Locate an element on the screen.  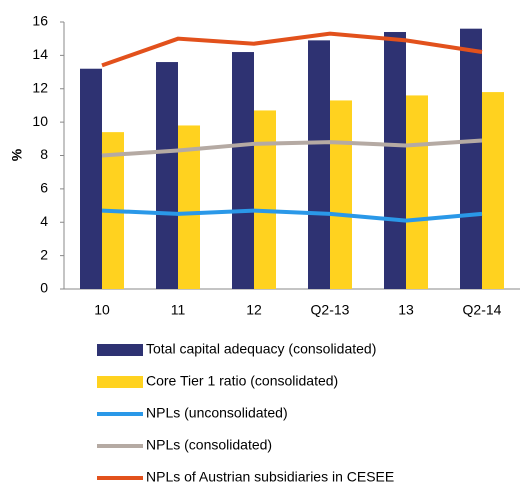
legend-label: NPLs of Austrian subsidiaries in CESEE is located at coordinates (270, 477).